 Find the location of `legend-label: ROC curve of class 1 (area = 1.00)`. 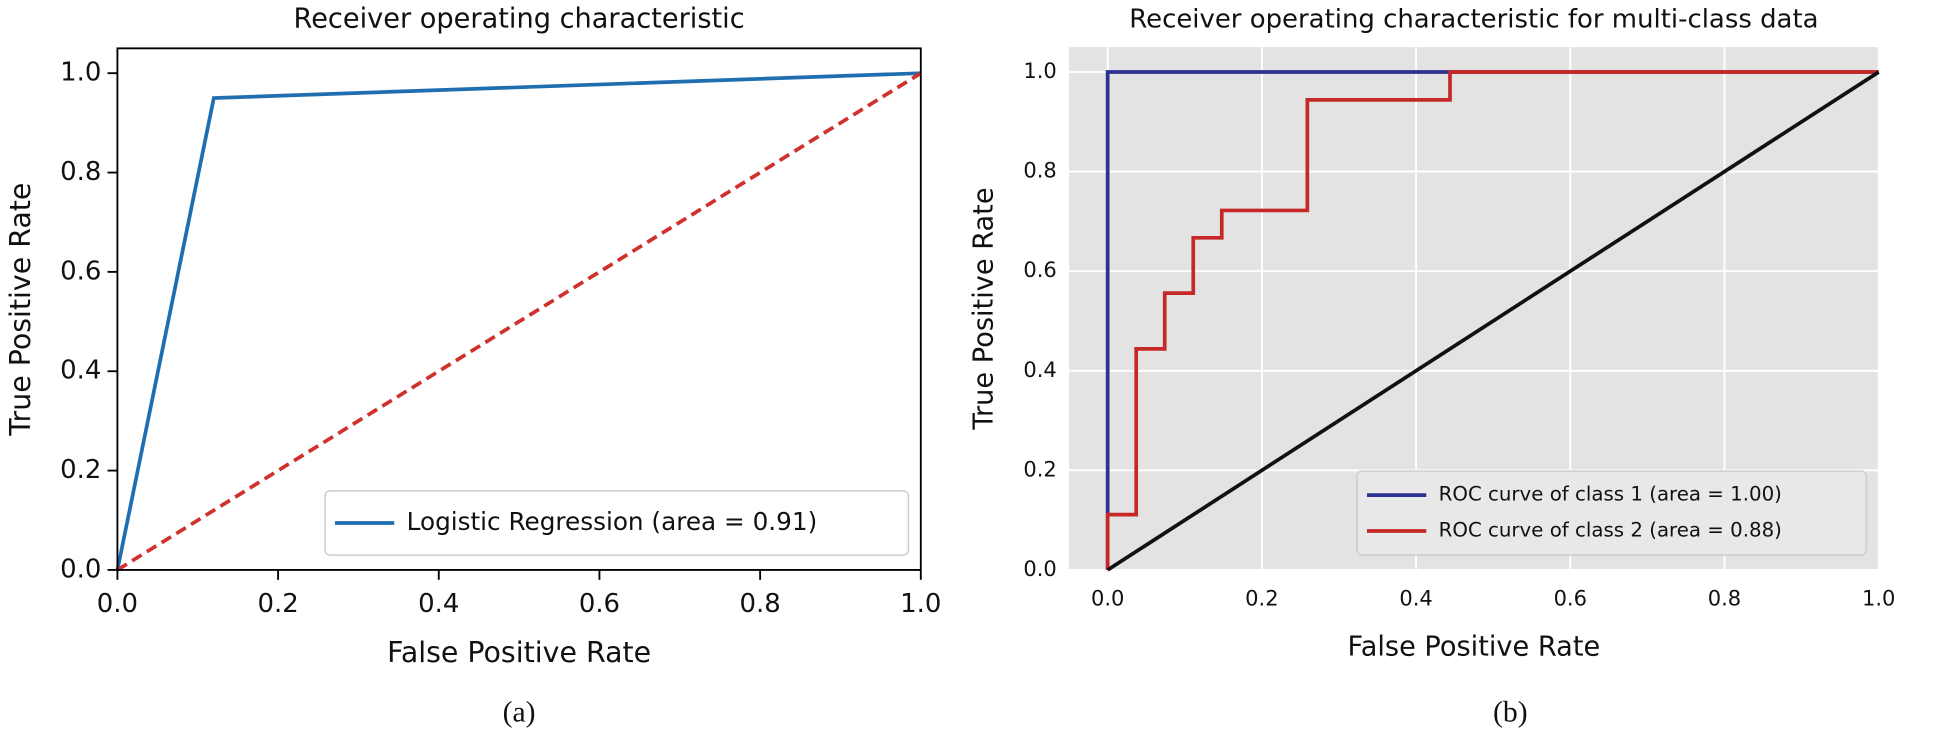

legend-label: ROC curve of class 1 (area = 1.00) is located at coordinates (1610, 494).